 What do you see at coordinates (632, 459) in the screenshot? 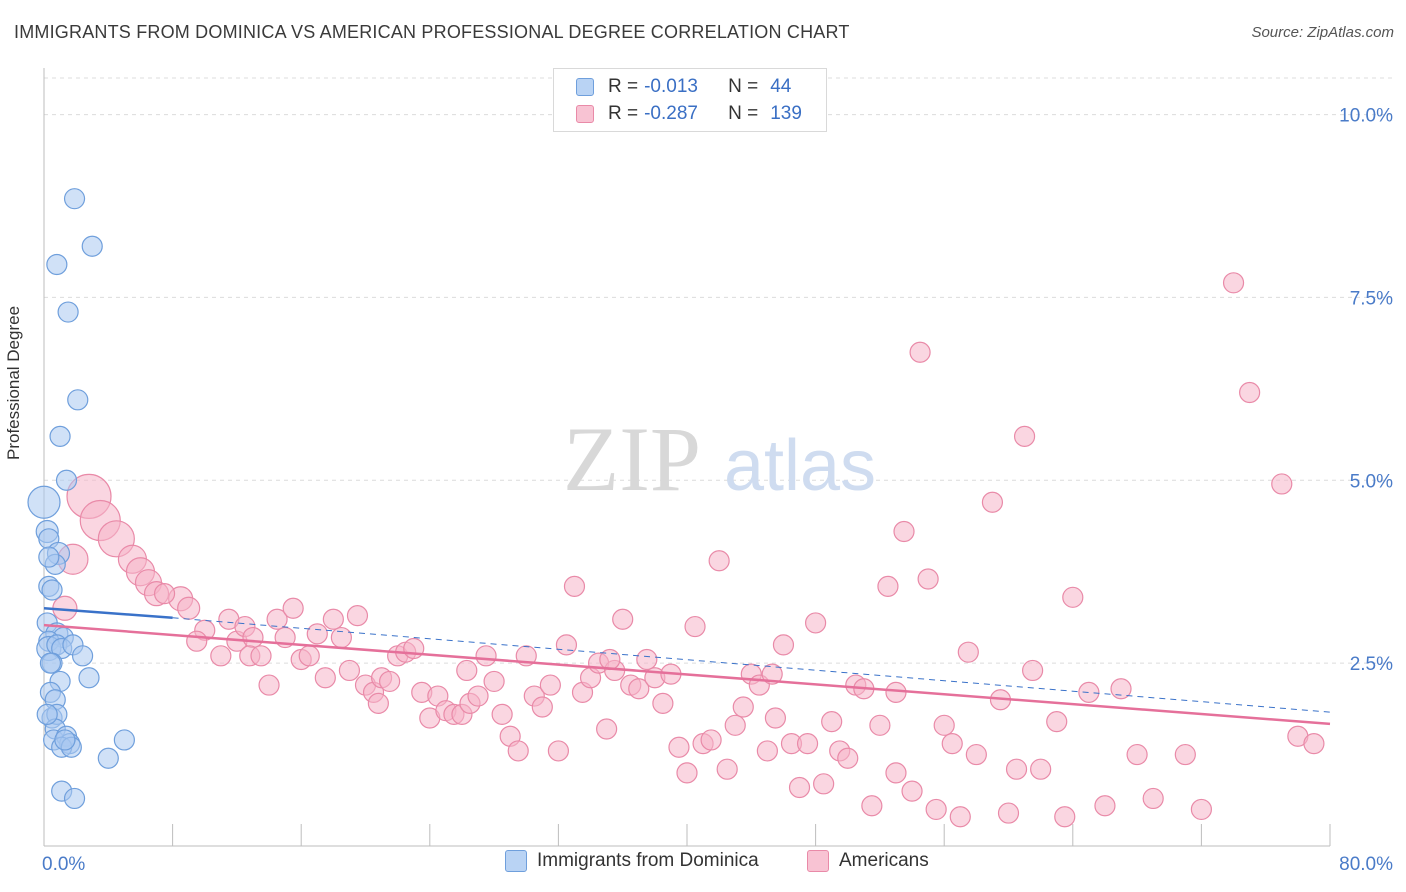
I see `watermark-zip: ZIP` at bounding box center [632, 459].